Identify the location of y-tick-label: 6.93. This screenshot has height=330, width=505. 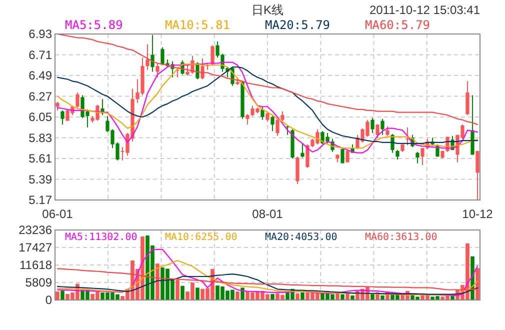
(40, 34).